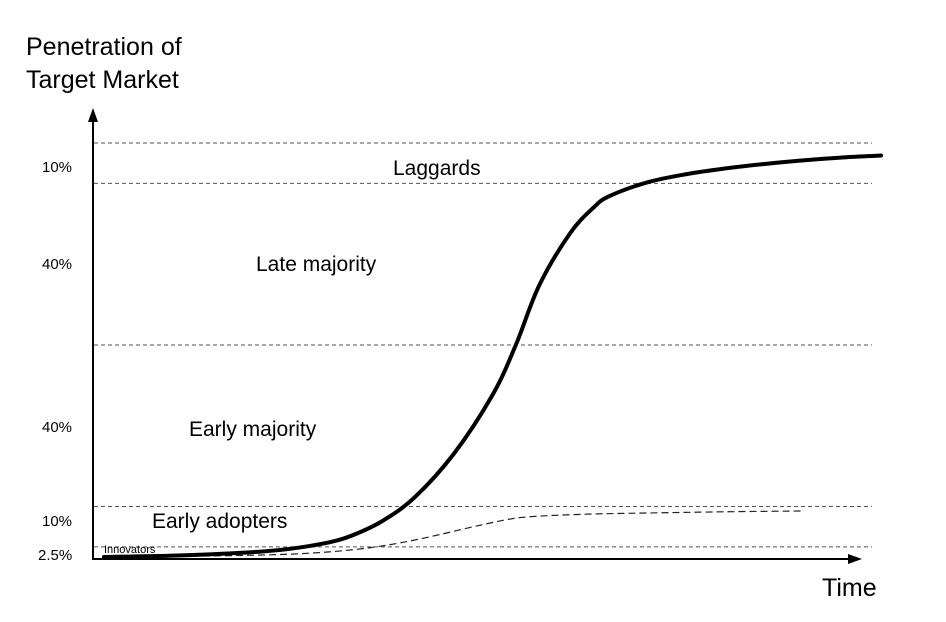  Describe the element at coordinates (93, 115) in the screenshot. I see `y-axis-arrow` at that location.